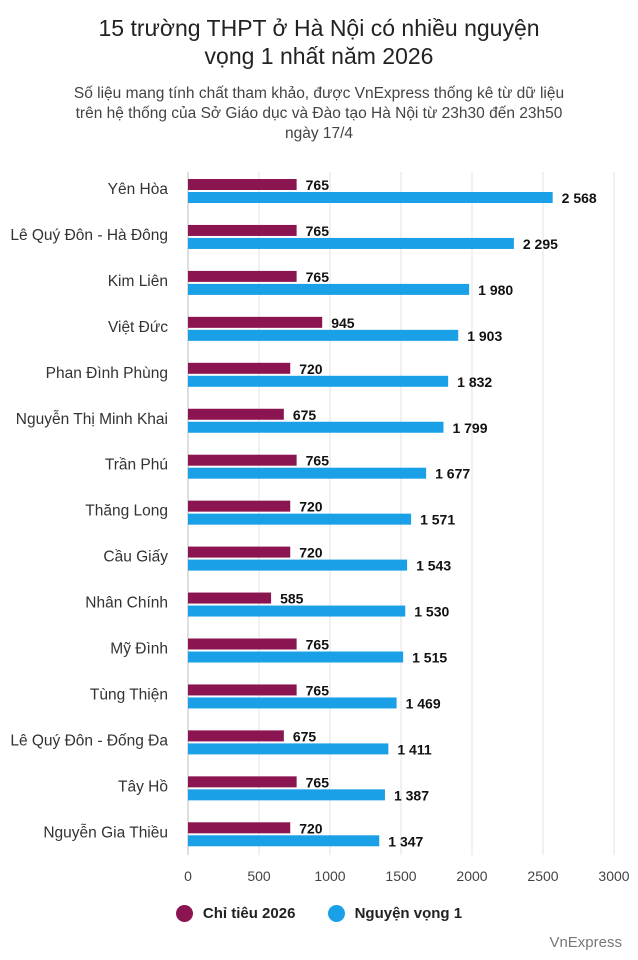 Image resolution: width=638 pixels, height=960 pixels. I want to click on category-label: Phan Đình Phùng, so click(107, 373).